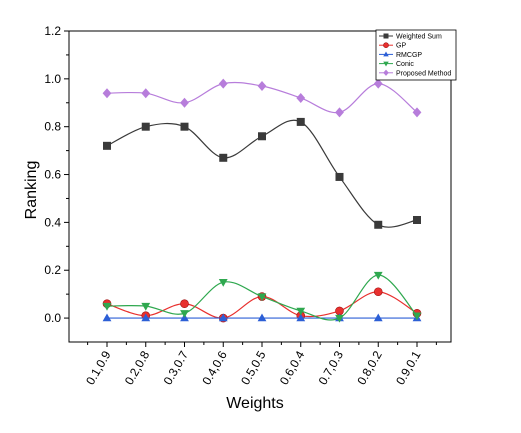  What do you see at coordinates (31, 190) in the screenshot?
I see `y-axis-title: Ranking` at bounding box center [31, 190].